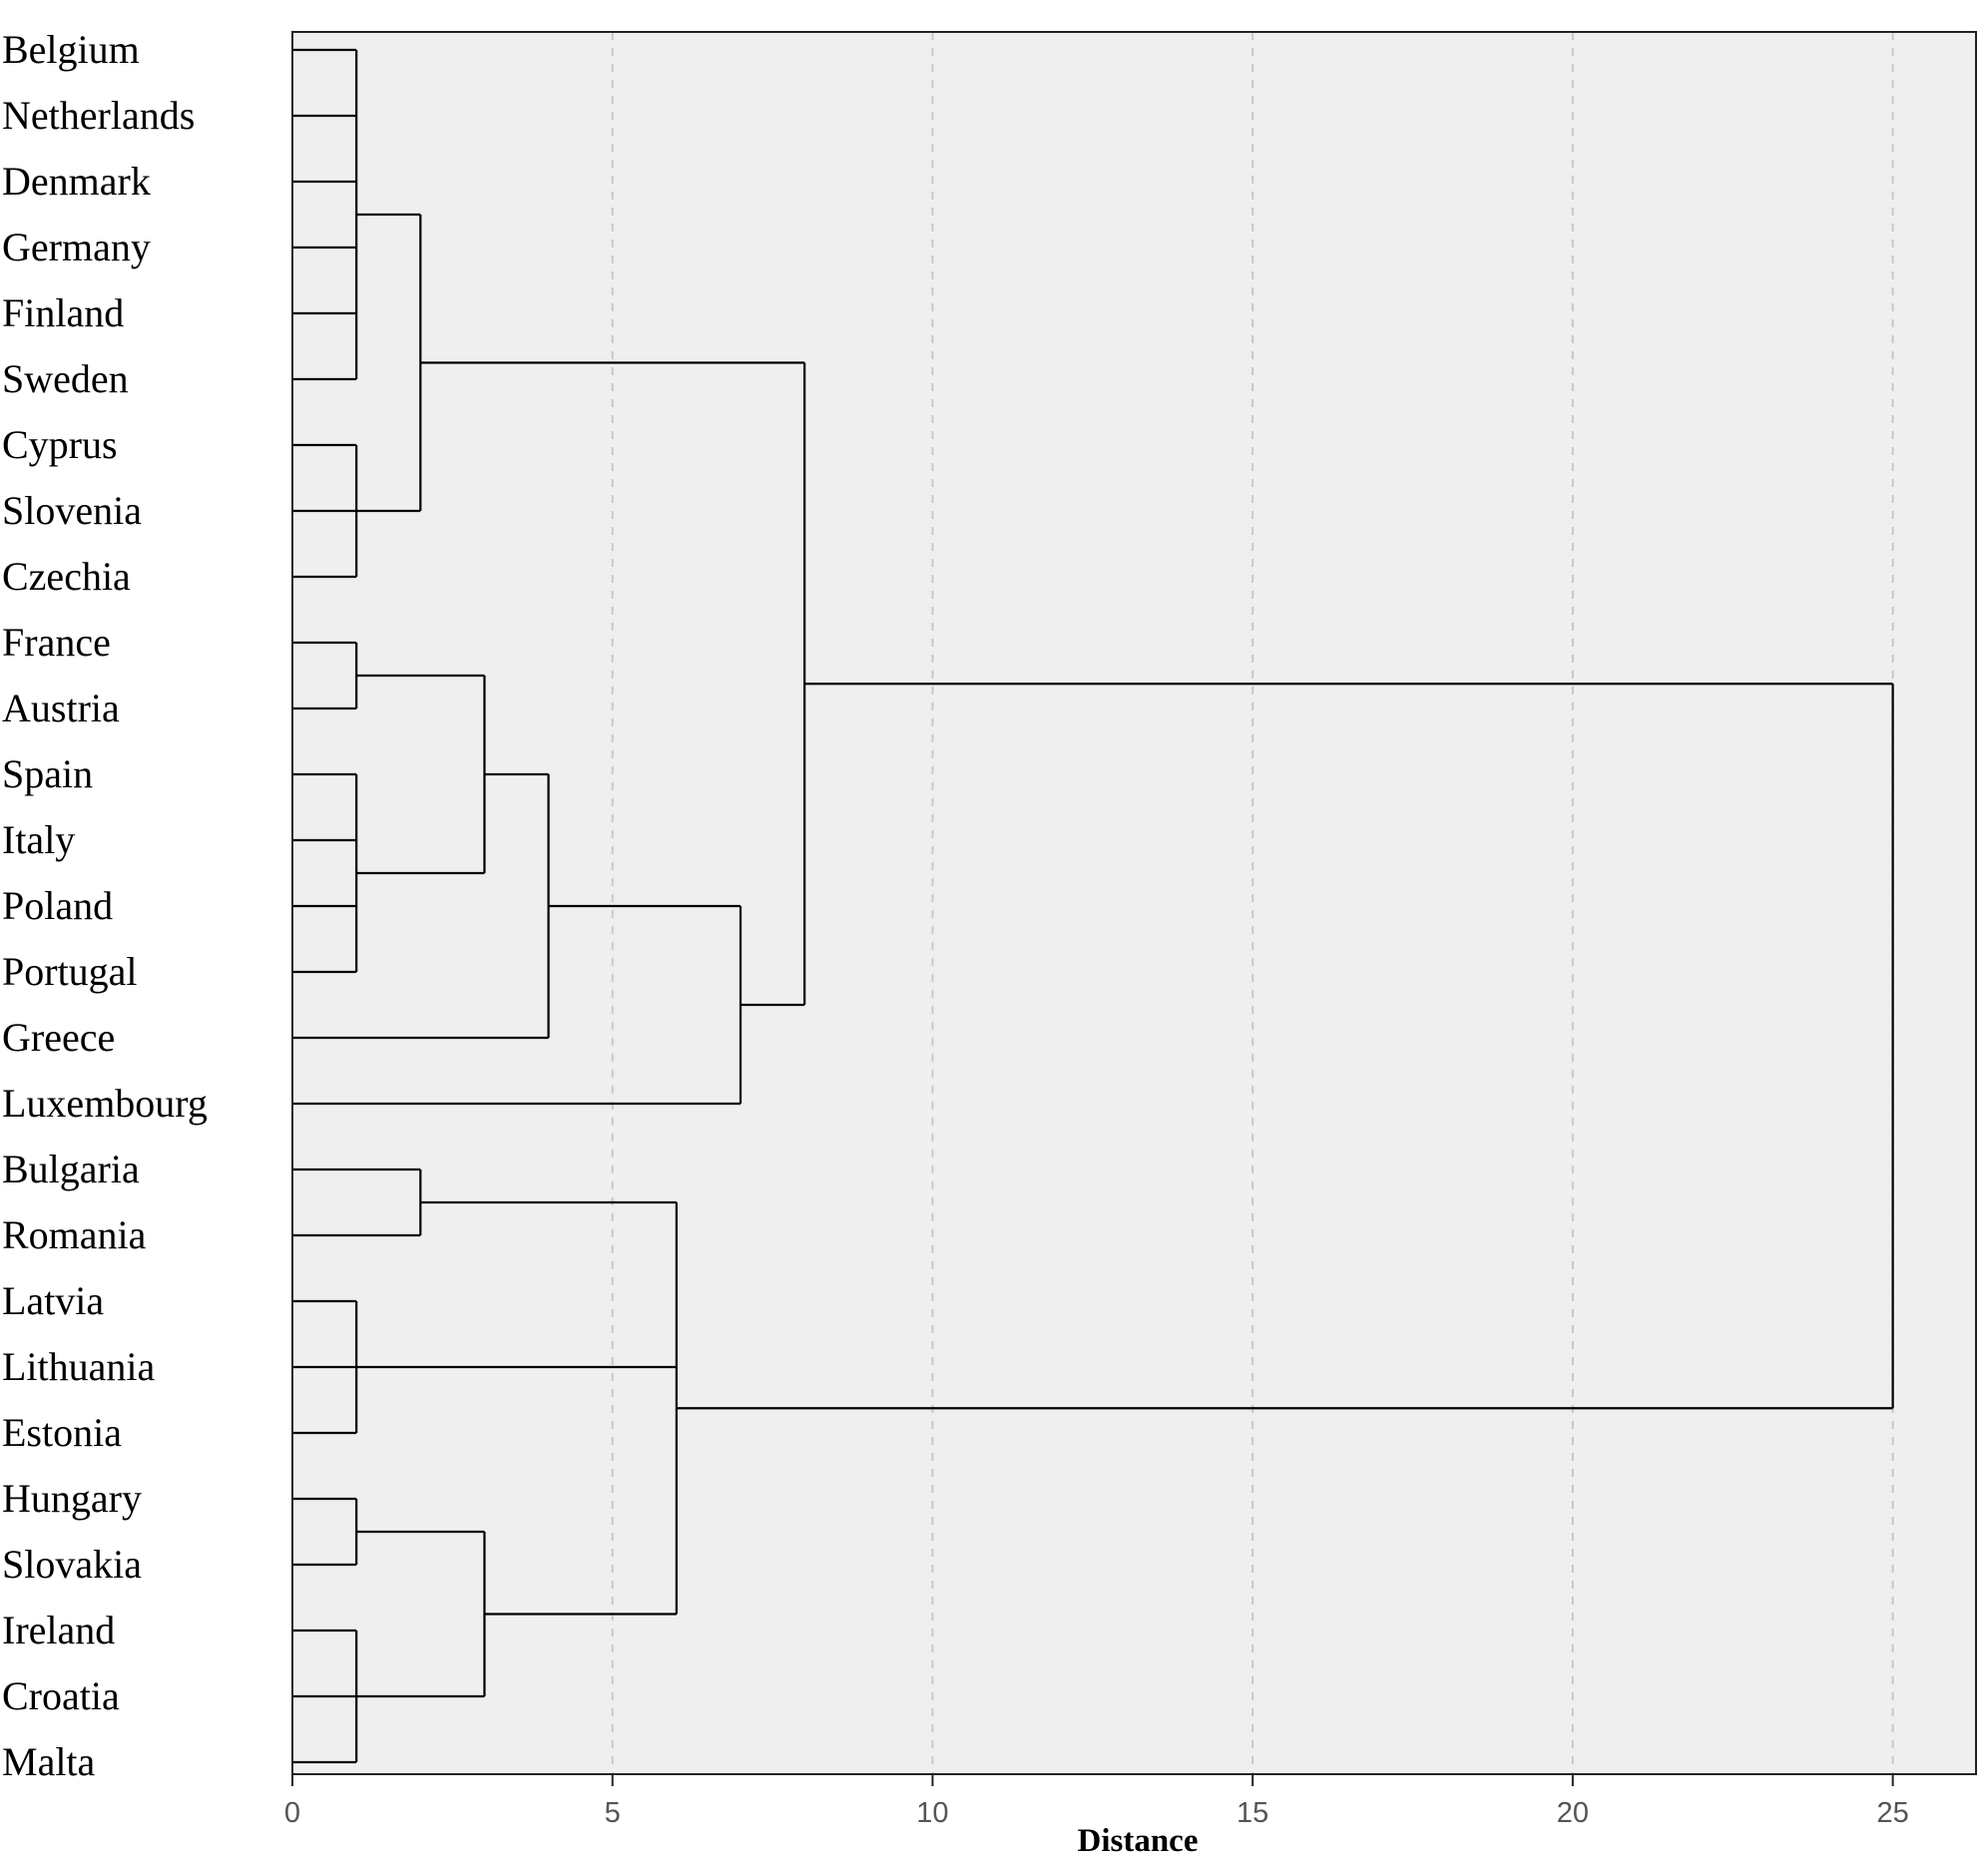  I want to click on leaf-label: Estonia, so click(62, 1432).